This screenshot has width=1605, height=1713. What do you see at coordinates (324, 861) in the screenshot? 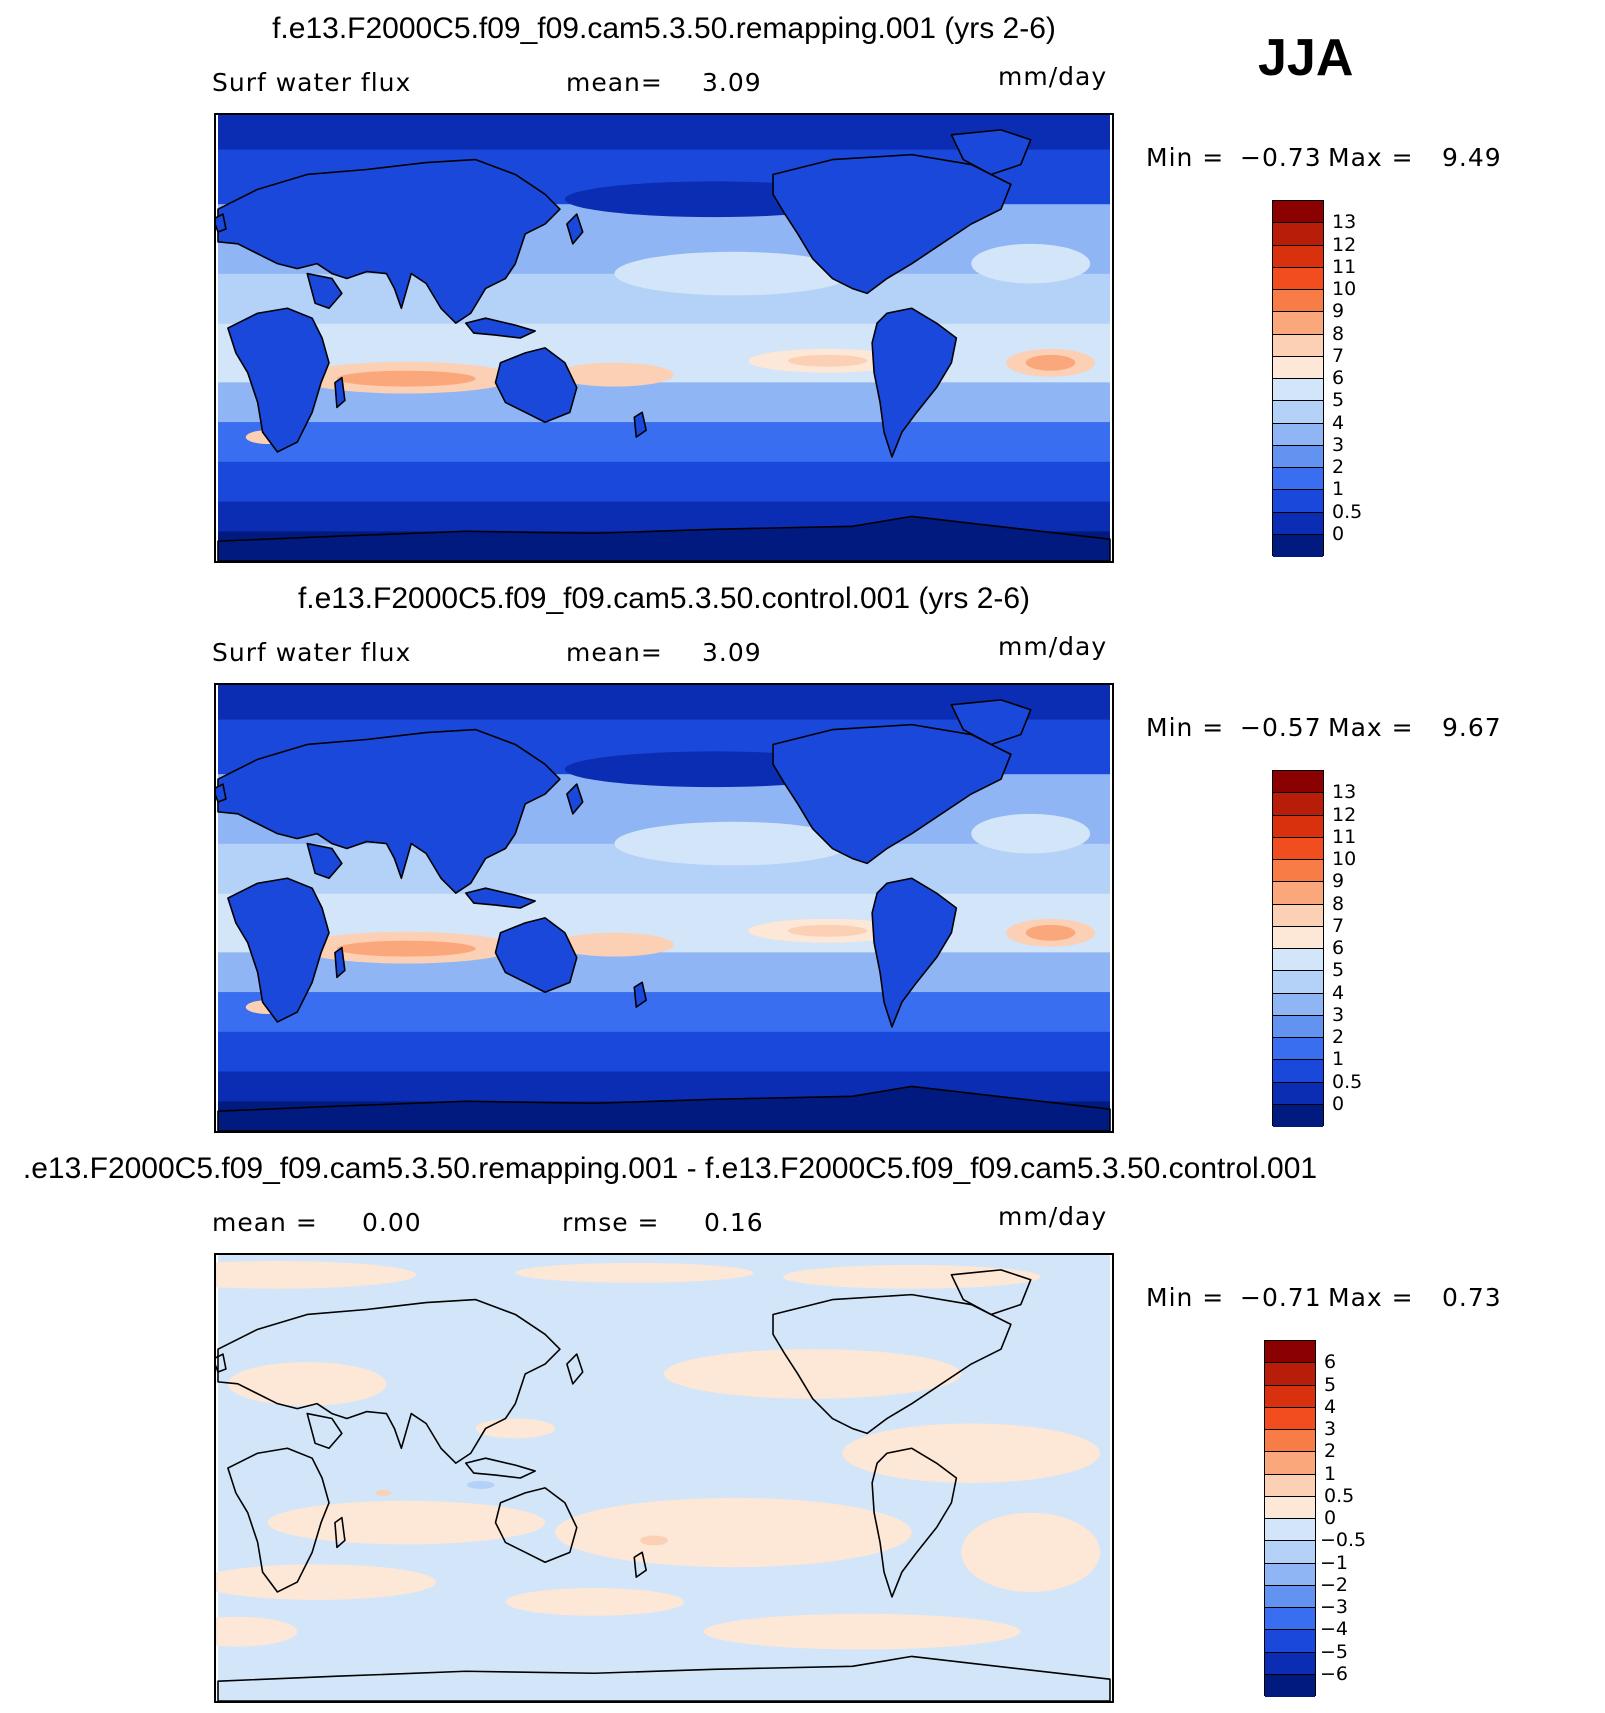
I see `coastline-arabia` at bounding box center [324, 861].